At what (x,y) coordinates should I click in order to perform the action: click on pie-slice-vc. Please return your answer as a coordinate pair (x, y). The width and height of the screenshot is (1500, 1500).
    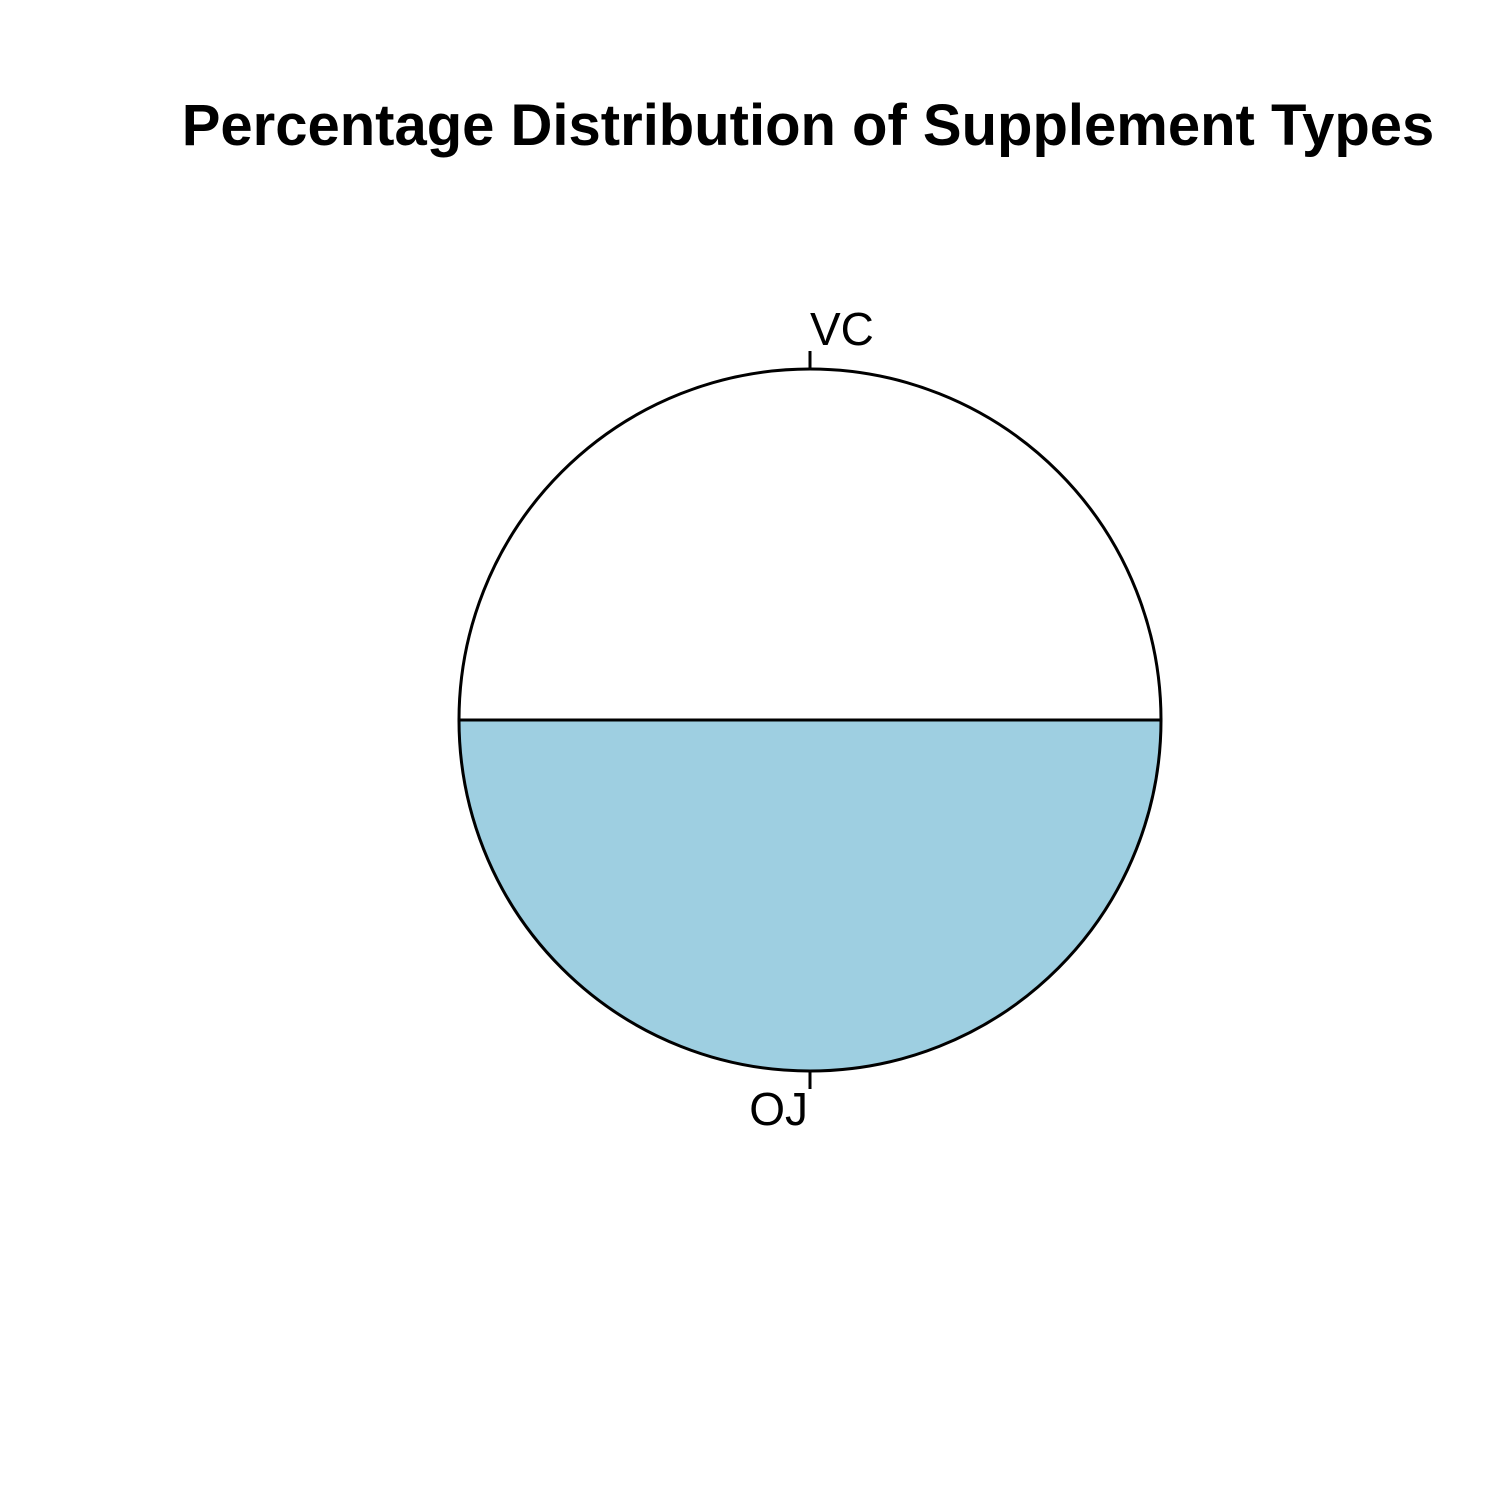
    Looking at the image, I should click on (810, 544).